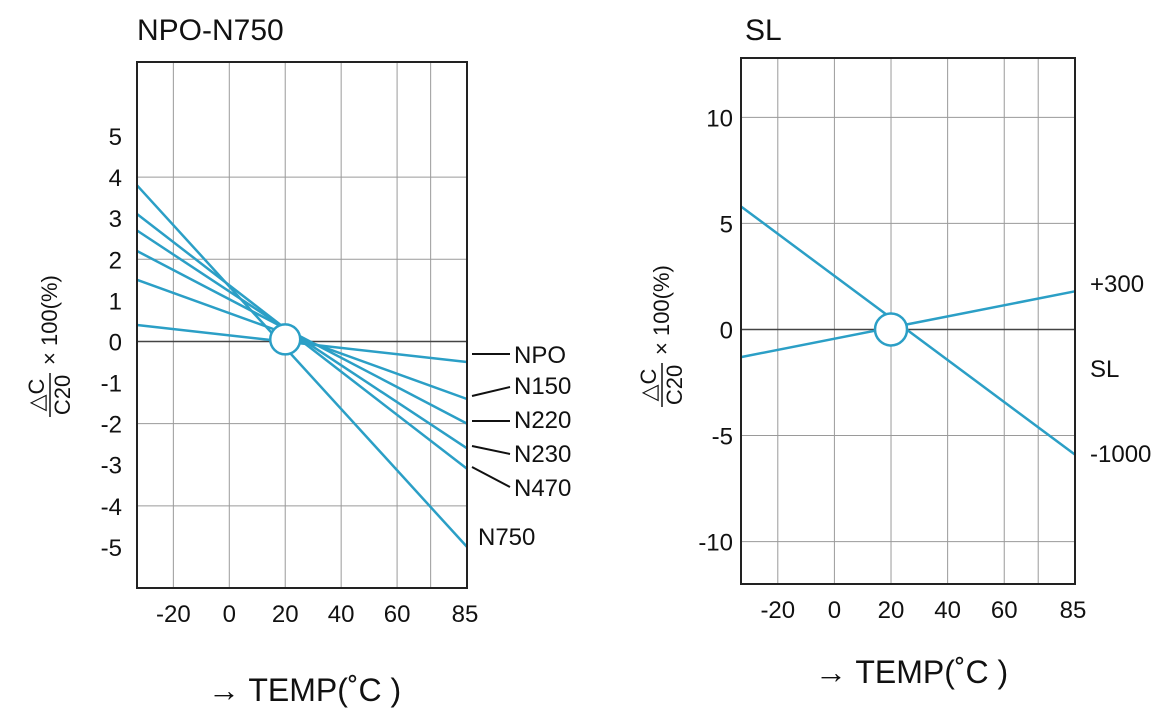  I want to click on y-tick-label: -2, so click(111, 425).